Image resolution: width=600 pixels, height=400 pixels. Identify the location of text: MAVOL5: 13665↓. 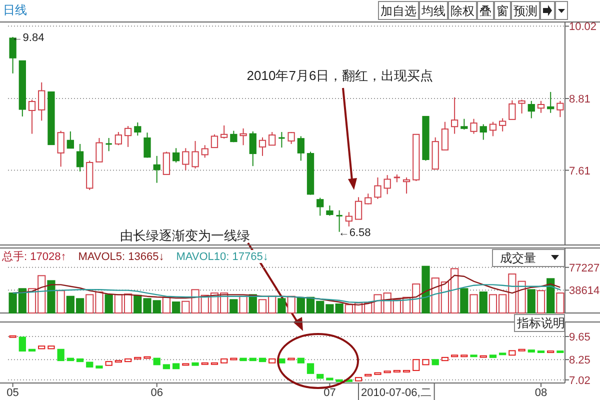
(121, 257).